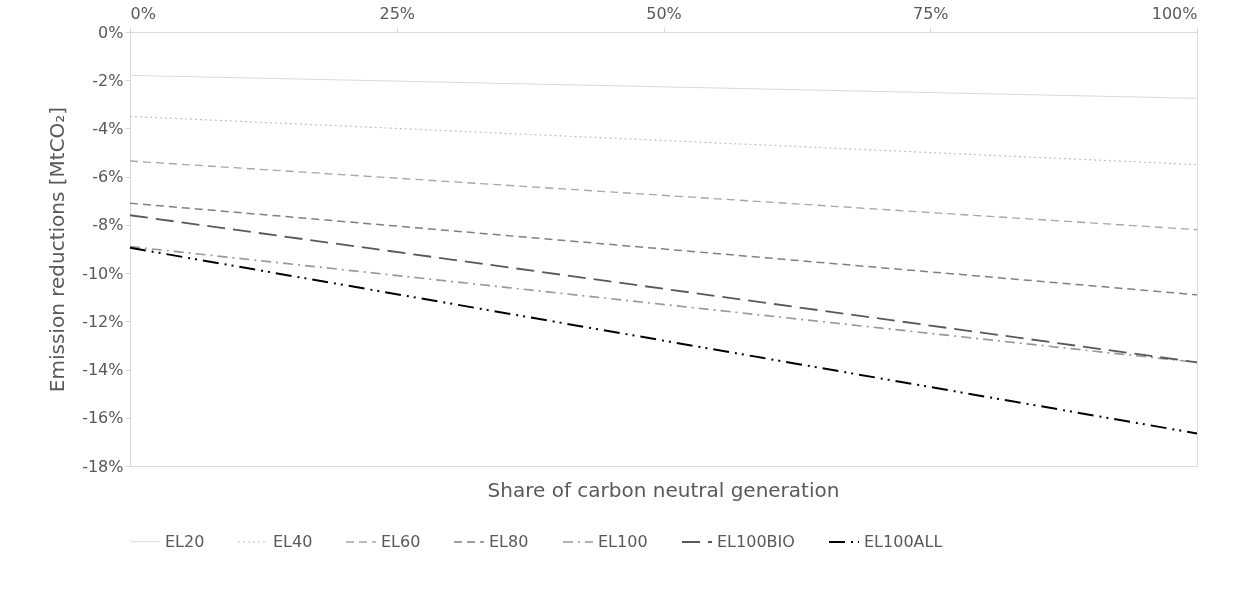  What do you see at coordinates (143, 13) in the screenshot?
I see `x-tick-label: 0%` at bounding box center [143, 13].